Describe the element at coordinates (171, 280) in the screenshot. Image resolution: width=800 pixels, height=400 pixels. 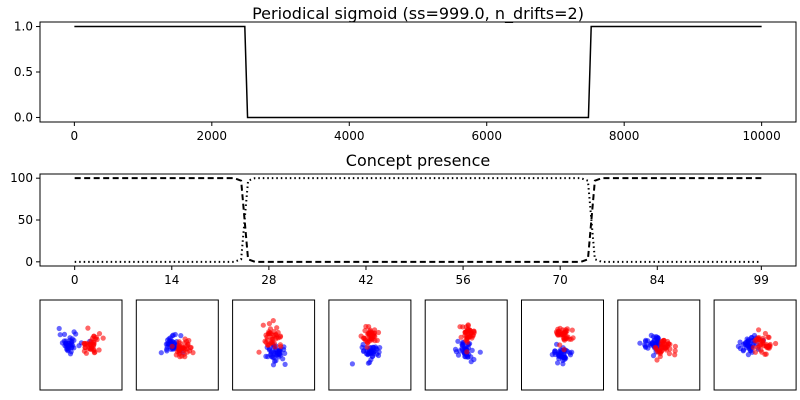
I see `concept-x-tick-label: 14` at that location.